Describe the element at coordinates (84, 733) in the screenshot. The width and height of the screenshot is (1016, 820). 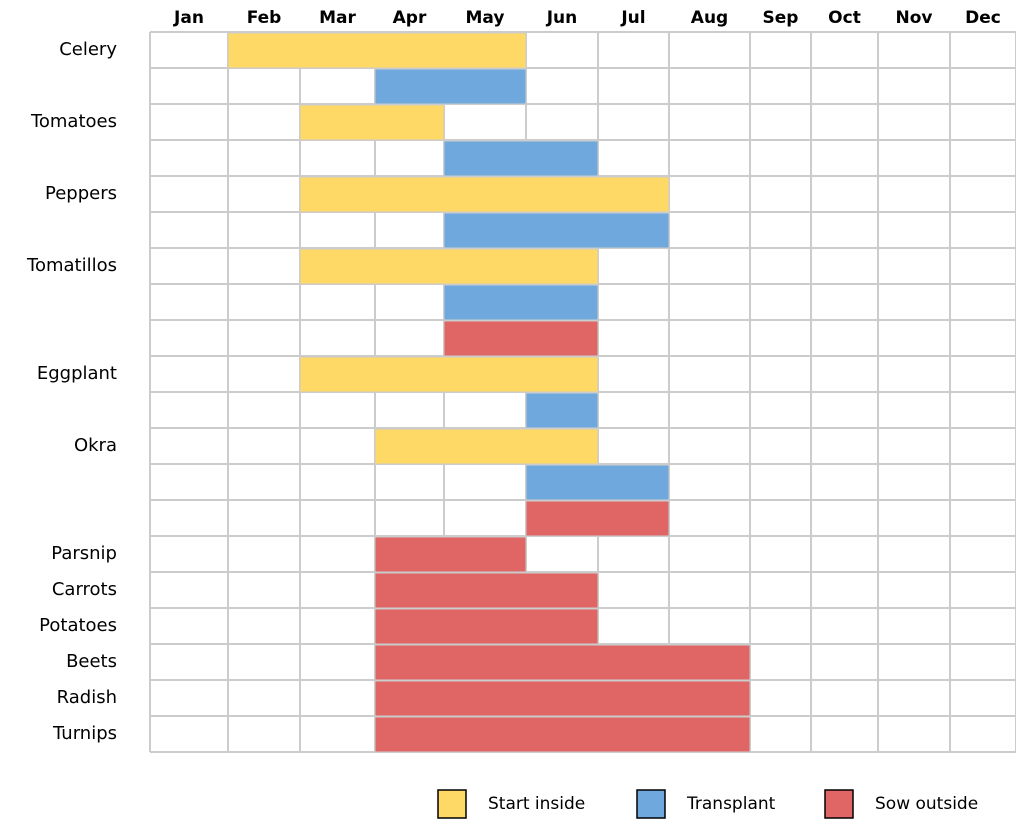
I see `row-label: Turnips` at that location.